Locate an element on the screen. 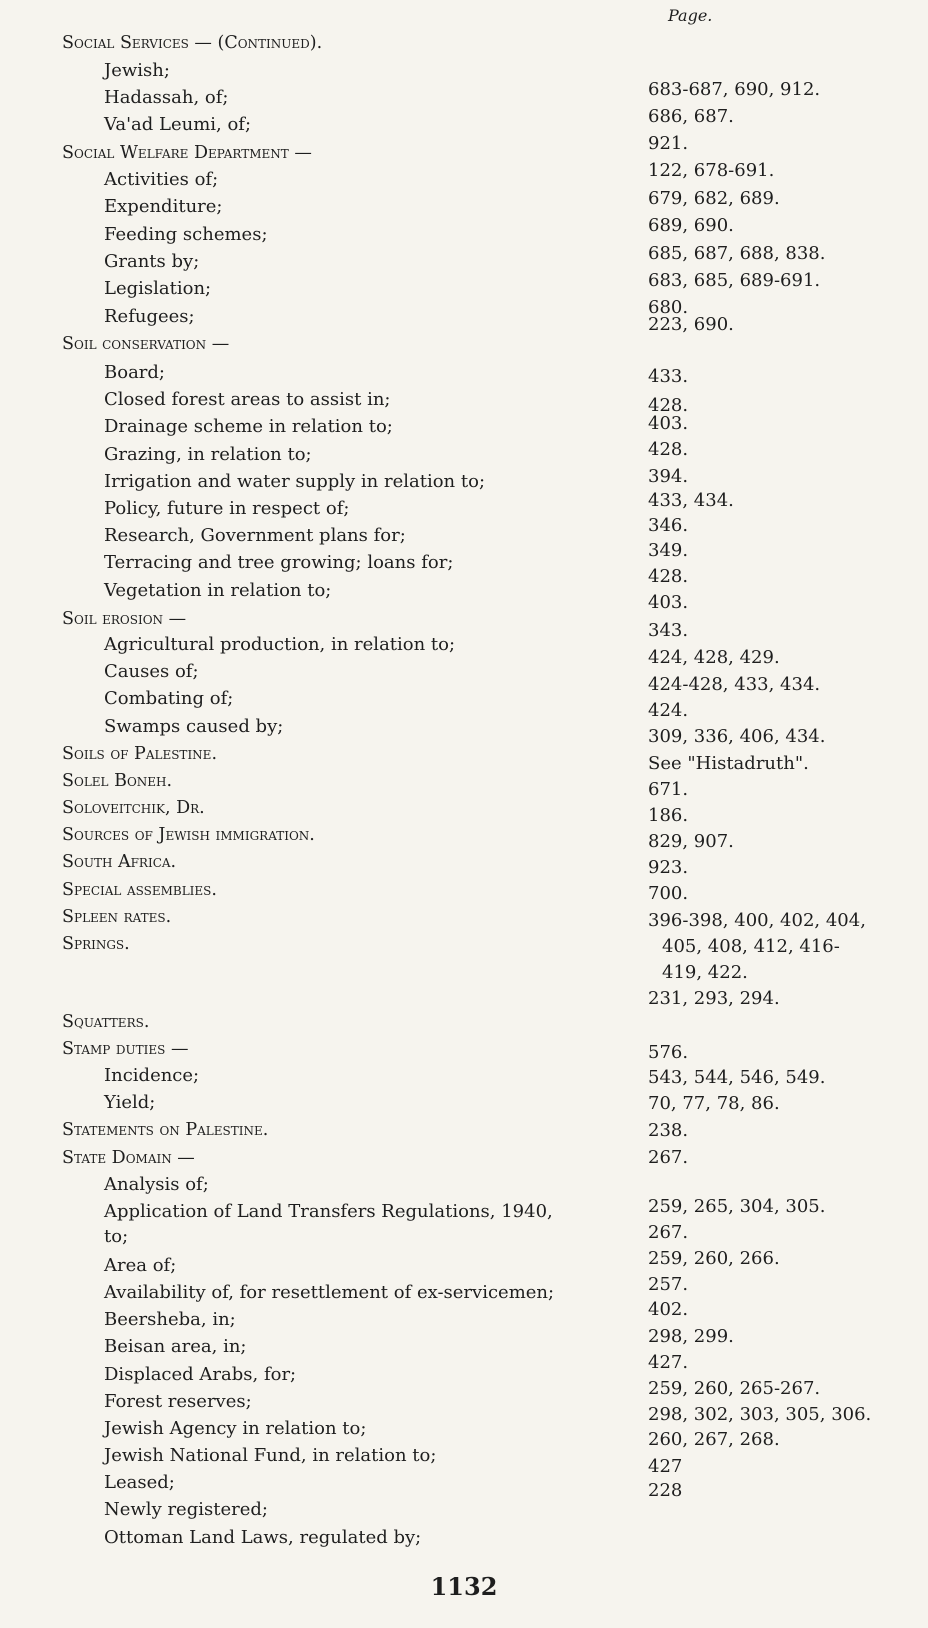 The width and height of the screenshot is (928, 1628). page-reference: 679, 682, 689. is located at coordinates (714, 198).